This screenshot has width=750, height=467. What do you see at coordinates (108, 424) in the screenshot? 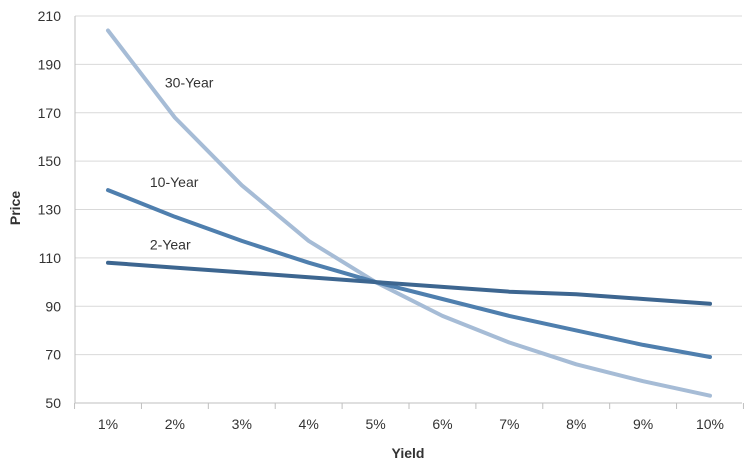
I see `x-tick-label: 1%` at bounding box center [108, 424].